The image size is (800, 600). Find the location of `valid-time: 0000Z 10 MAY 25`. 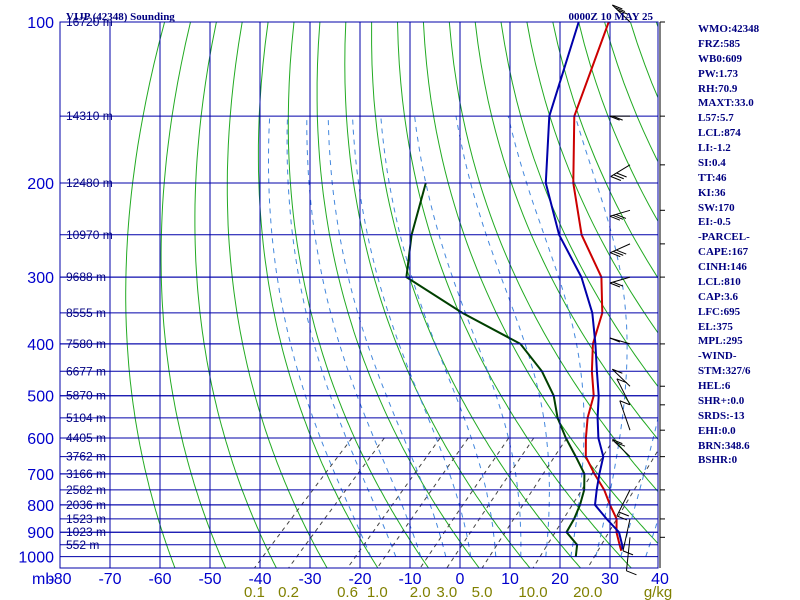

valid-time: 0000Z 10 MAY 25 is located at coordinates (611, 17).